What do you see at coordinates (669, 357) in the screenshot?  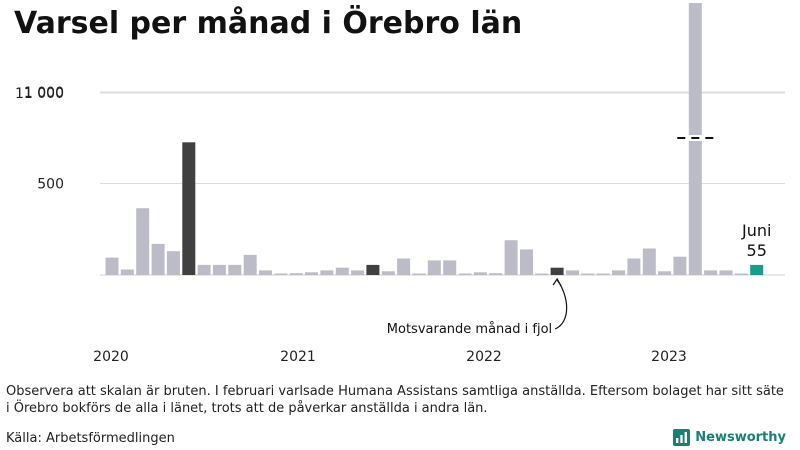 I see `x-tick-label: 2023` at bounding box center [669, 357].